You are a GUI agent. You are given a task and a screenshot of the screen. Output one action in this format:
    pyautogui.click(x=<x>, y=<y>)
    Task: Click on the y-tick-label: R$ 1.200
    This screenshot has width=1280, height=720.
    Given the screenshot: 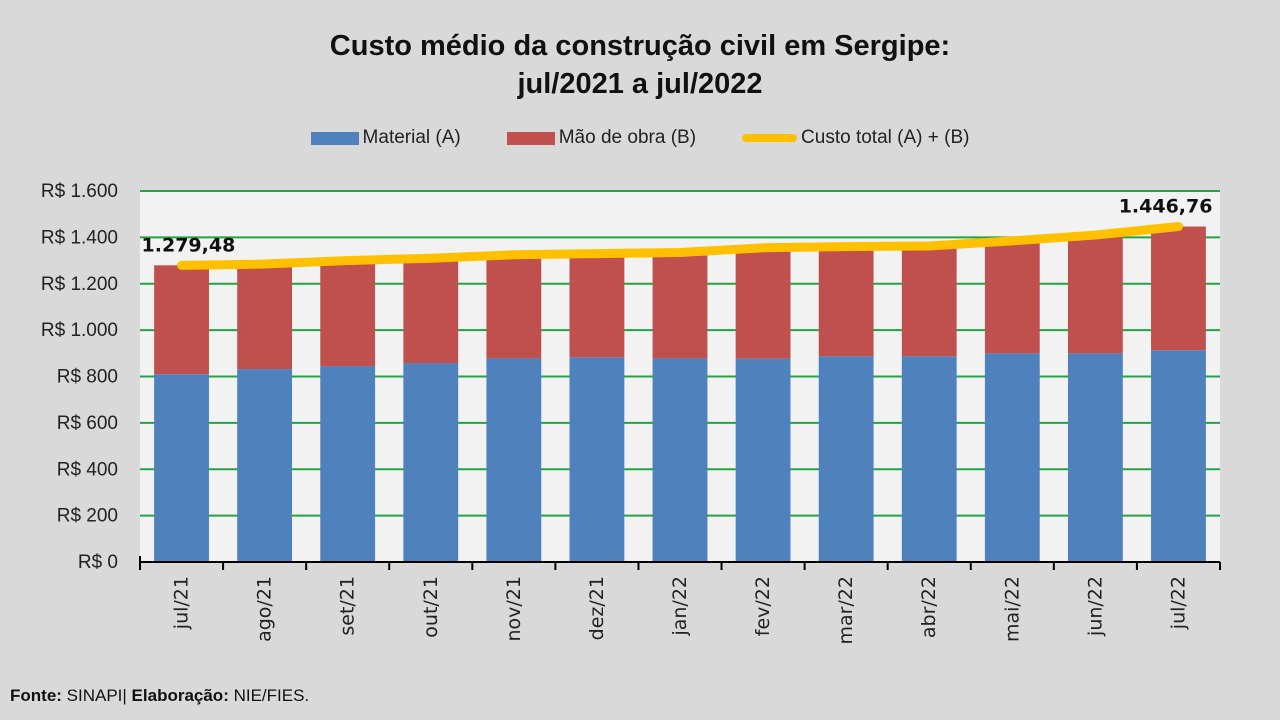 What is the action you would take?
    pyautogui.click(x=79, y=284)
    